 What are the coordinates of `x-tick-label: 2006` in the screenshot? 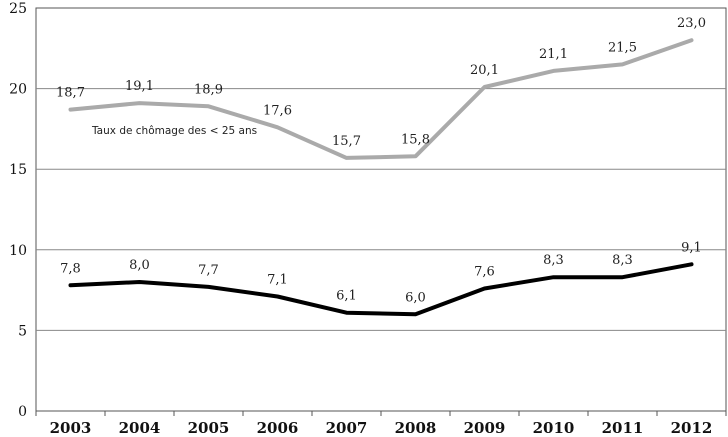 It's located at (278, 428).